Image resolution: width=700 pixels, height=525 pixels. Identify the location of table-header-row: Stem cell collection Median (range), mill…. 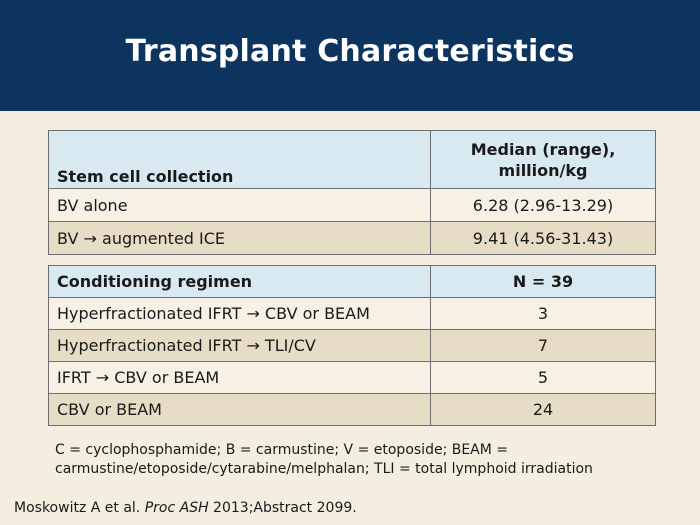
(352, 159).